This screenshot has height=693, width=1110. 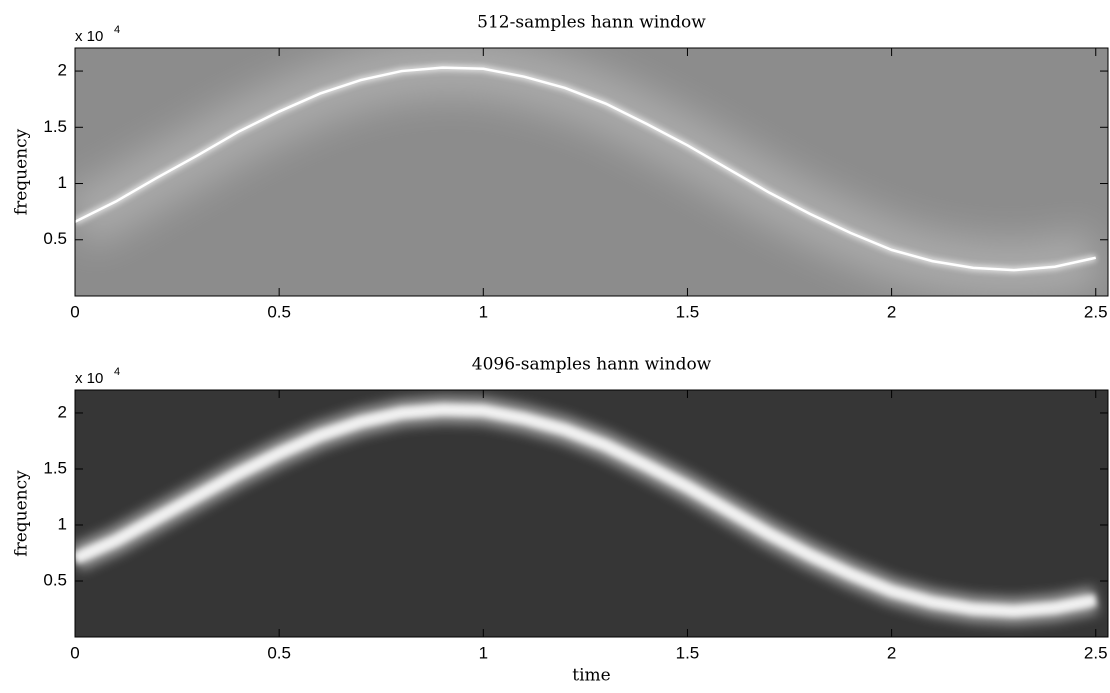 What do you see at coordinates (591, 23) in the screenshot?
I see `chart-title: 512-samples hann window` at bounding box center [591, 23].